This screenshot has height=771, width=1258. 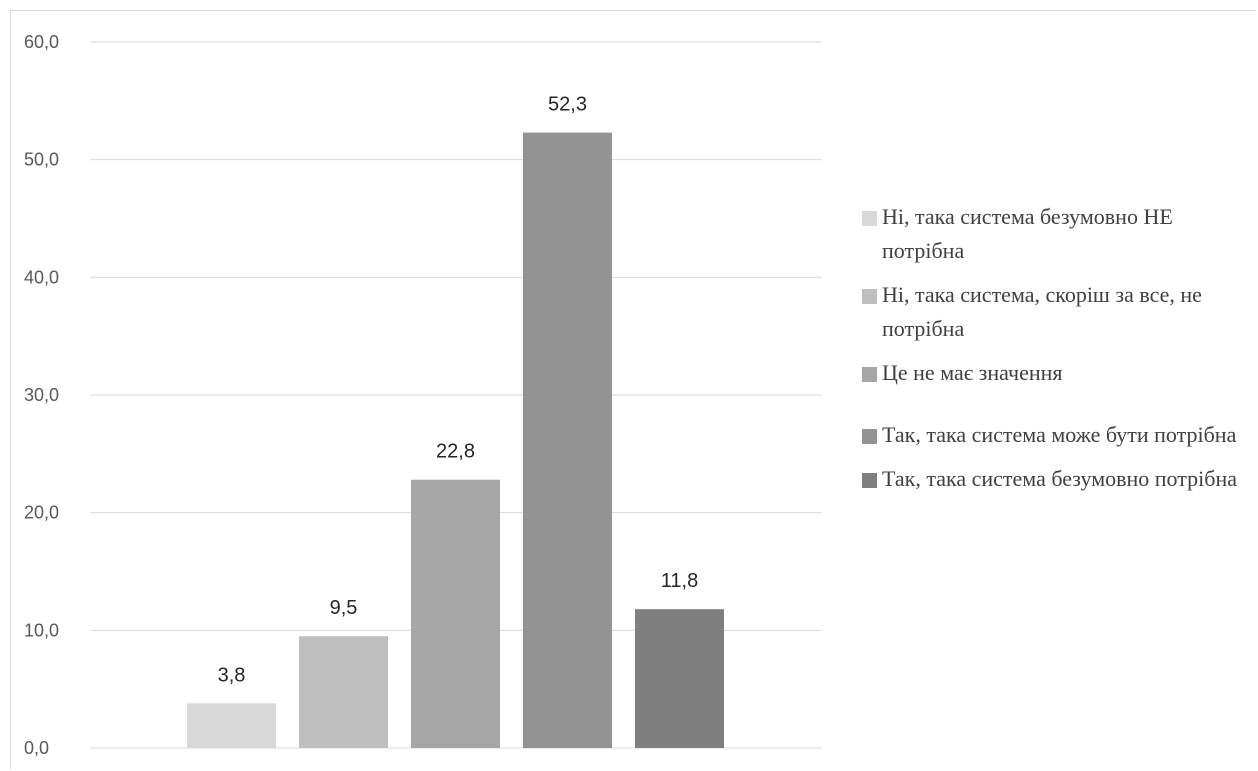 What do you see at coordinates (36, 748) in the screenshot?
I see `y-tick-label: 0,0` at bounding box center [36, 748].